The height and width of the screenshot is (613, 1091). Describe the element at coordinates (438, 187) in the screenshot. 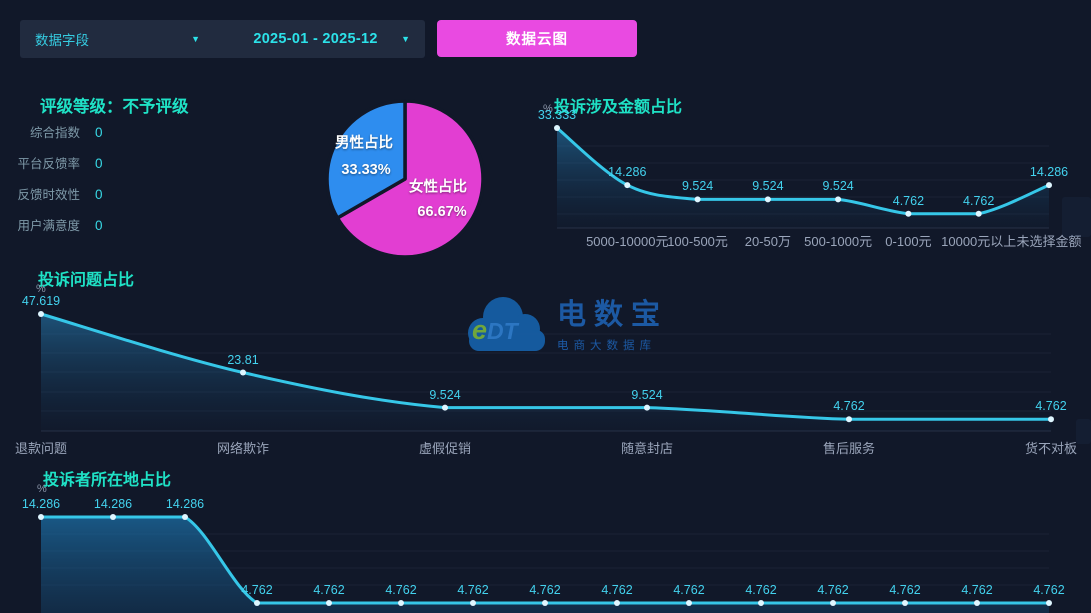

I see `pie-female-label: 女性占比` at that location.